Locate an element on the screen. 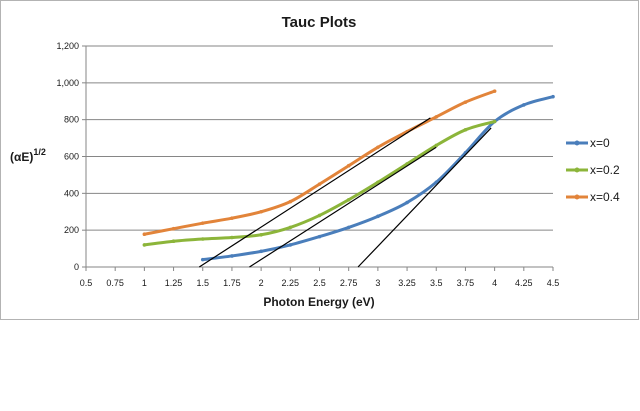 The height and width of the screenshot is (411, 640). y-tick-label: 1,200 is located at coordinates (67, 46).